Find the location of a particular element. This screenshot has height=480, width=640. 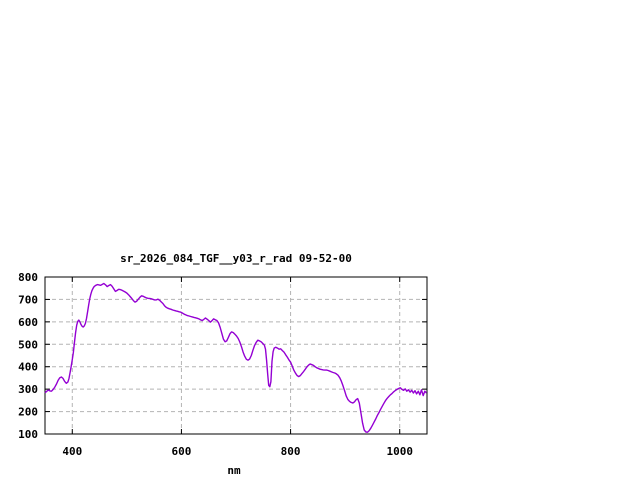

y-tick-label: 700 is located at coordinates (28, 299).